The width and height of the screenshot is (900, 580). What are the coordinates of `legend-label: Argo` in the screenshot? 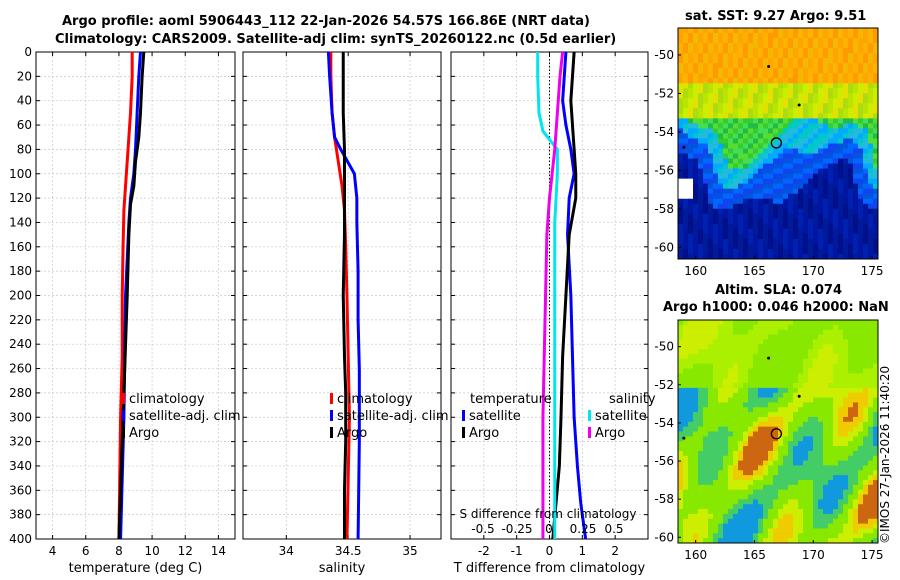 It's located at (610, 433).